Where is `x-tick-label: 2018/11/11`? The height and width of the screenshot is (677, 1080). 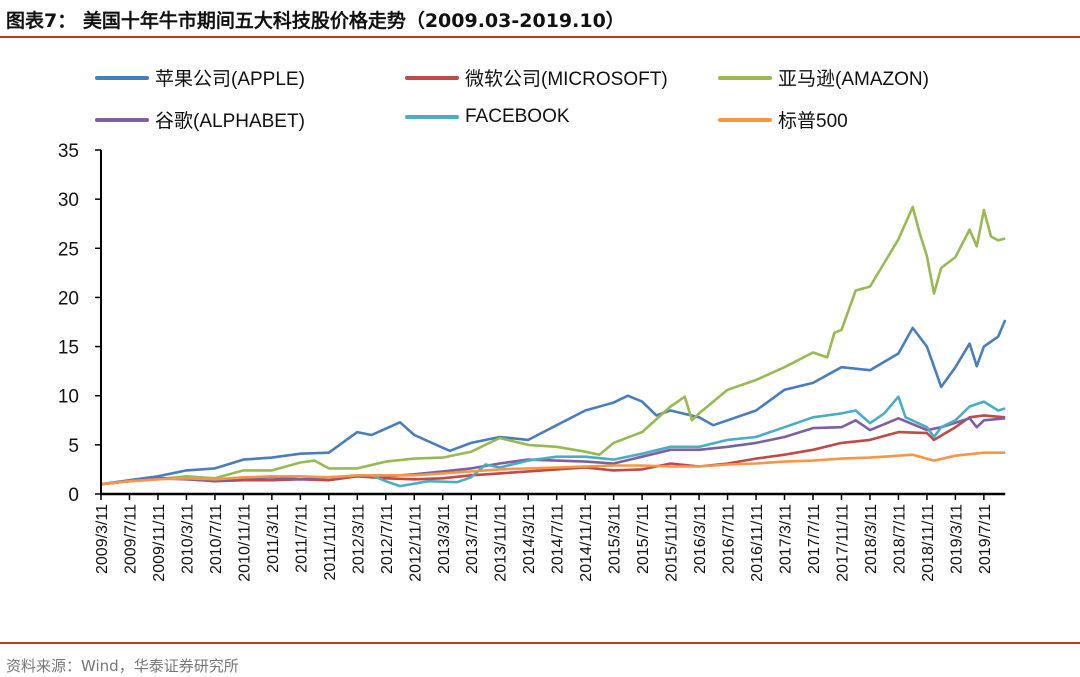
x-tick-label: 2018/11/11 is located at coordinates (928, 543).